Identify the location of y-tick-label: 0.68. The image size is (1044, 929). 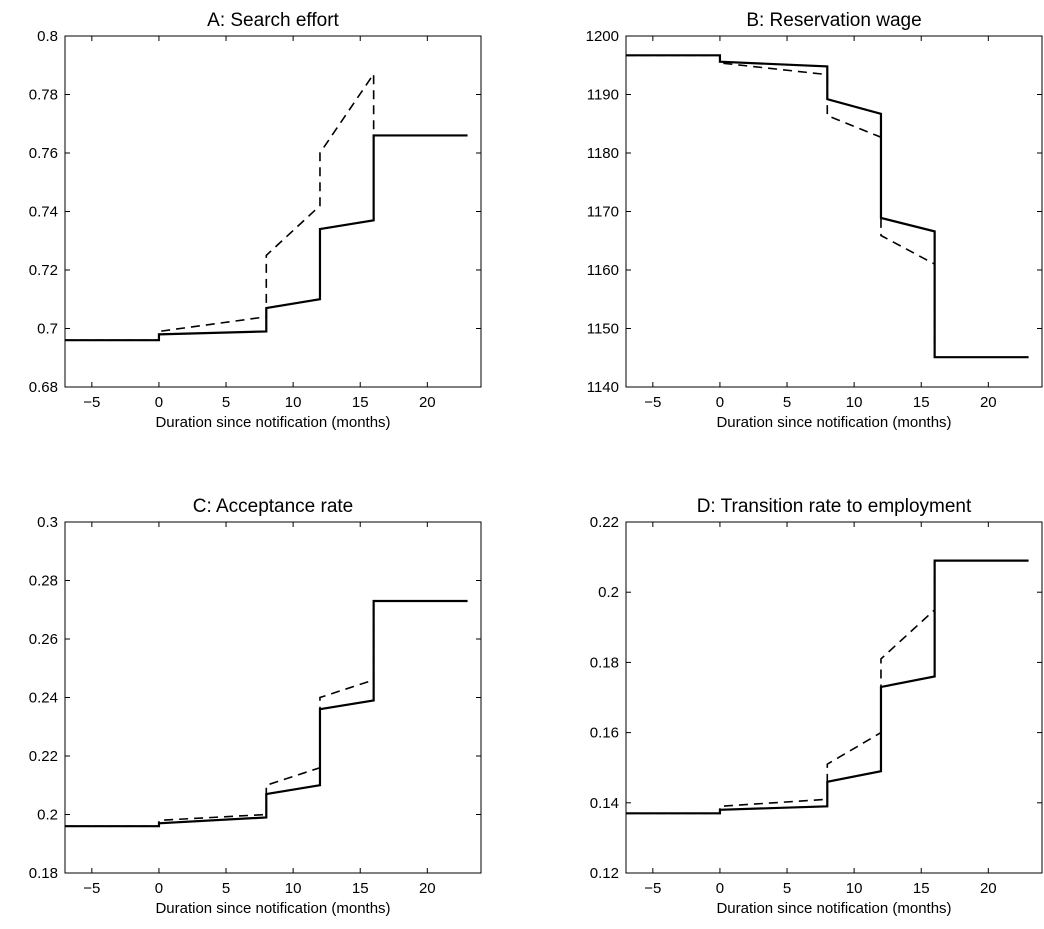
(43, 387).